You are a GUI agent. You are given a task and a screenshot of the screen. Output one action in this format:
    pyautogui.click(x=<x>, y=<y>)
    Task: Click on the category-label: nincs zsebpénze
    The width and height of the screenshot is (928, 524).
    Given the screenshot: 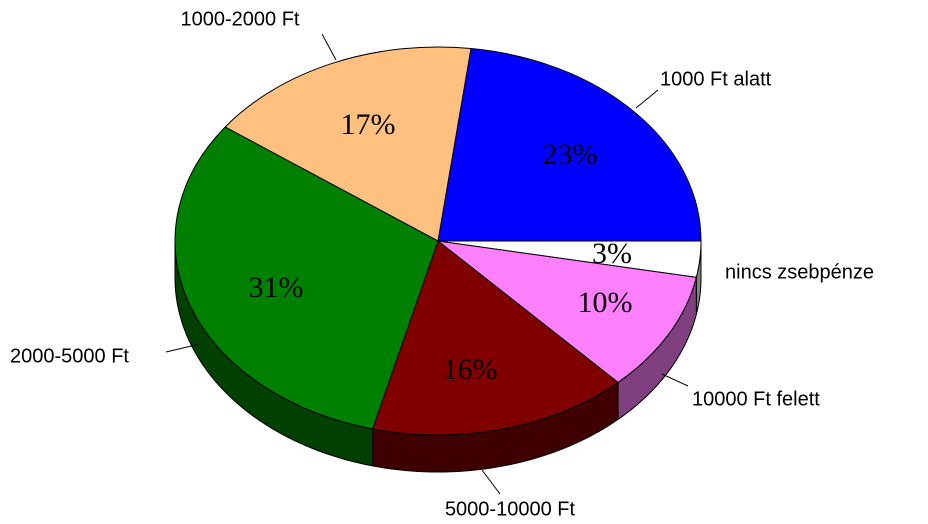 What is the action you would take?
    pyautogui.click(x=799, y=272)
    